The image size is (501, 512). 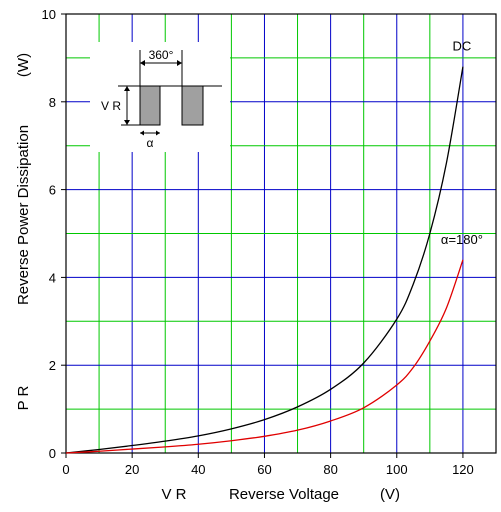 What do you see at coordinates (462, 46) in the screenshot?
I see `series-label-dc: DC` at bounding box center [462, 46].